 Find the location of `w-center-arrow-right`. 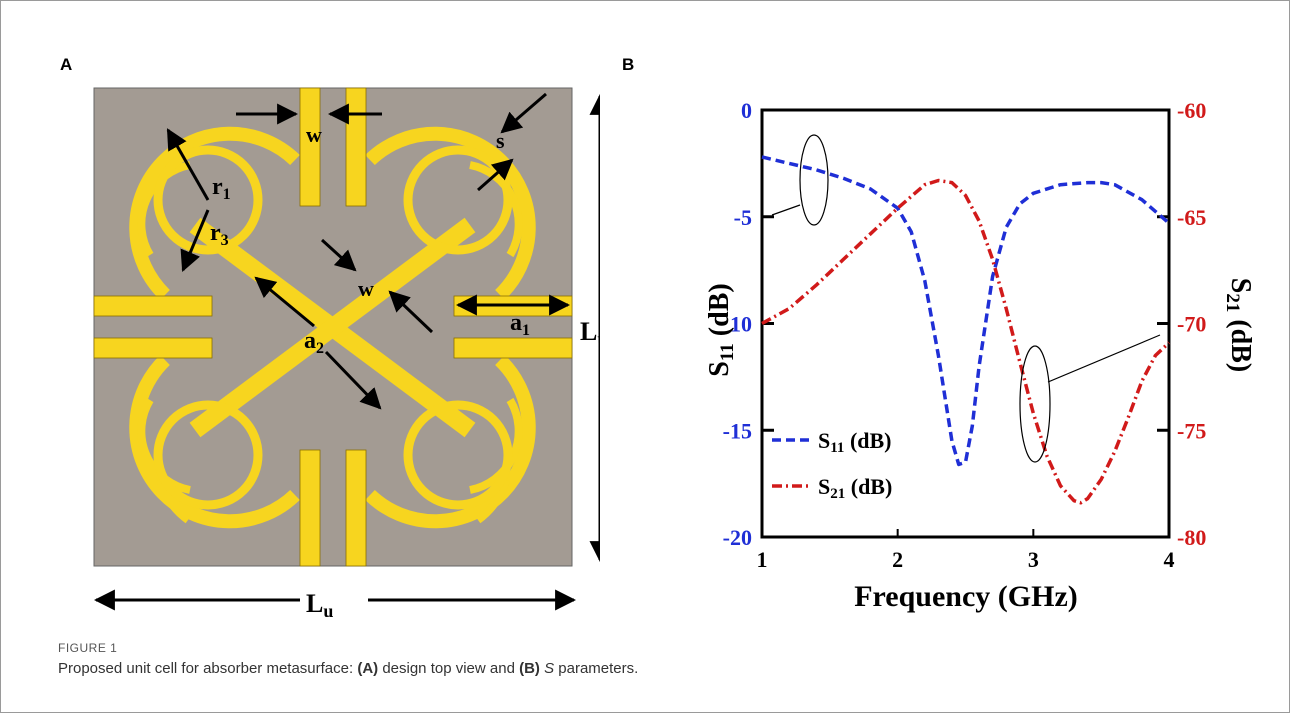

w-center-arrow-right is located at coordinates (411, 312).